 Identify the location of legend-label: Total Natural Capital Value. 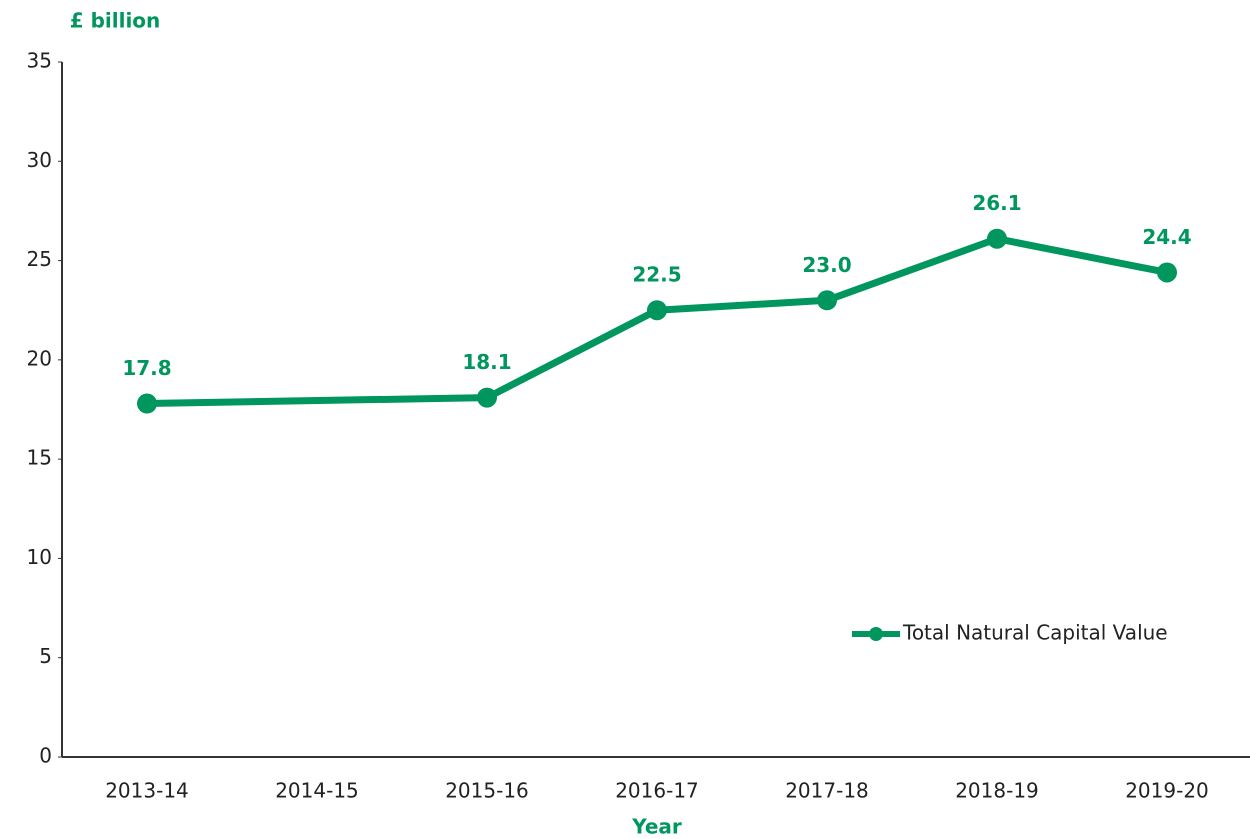
(1035, 633).